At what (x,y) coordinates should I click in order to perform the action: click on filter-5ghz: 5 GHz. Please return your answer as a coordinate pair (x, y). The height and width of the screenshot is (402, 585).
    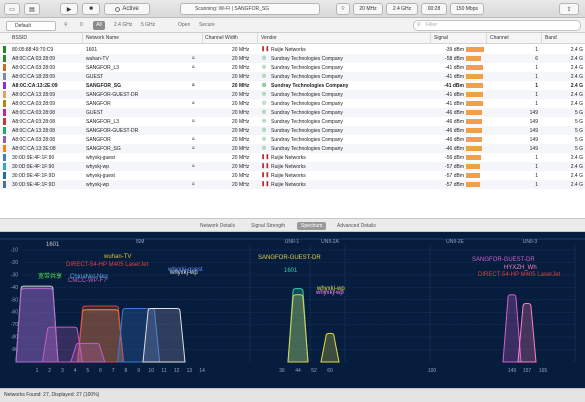
    Looking at the image, I should click on (148, 25).